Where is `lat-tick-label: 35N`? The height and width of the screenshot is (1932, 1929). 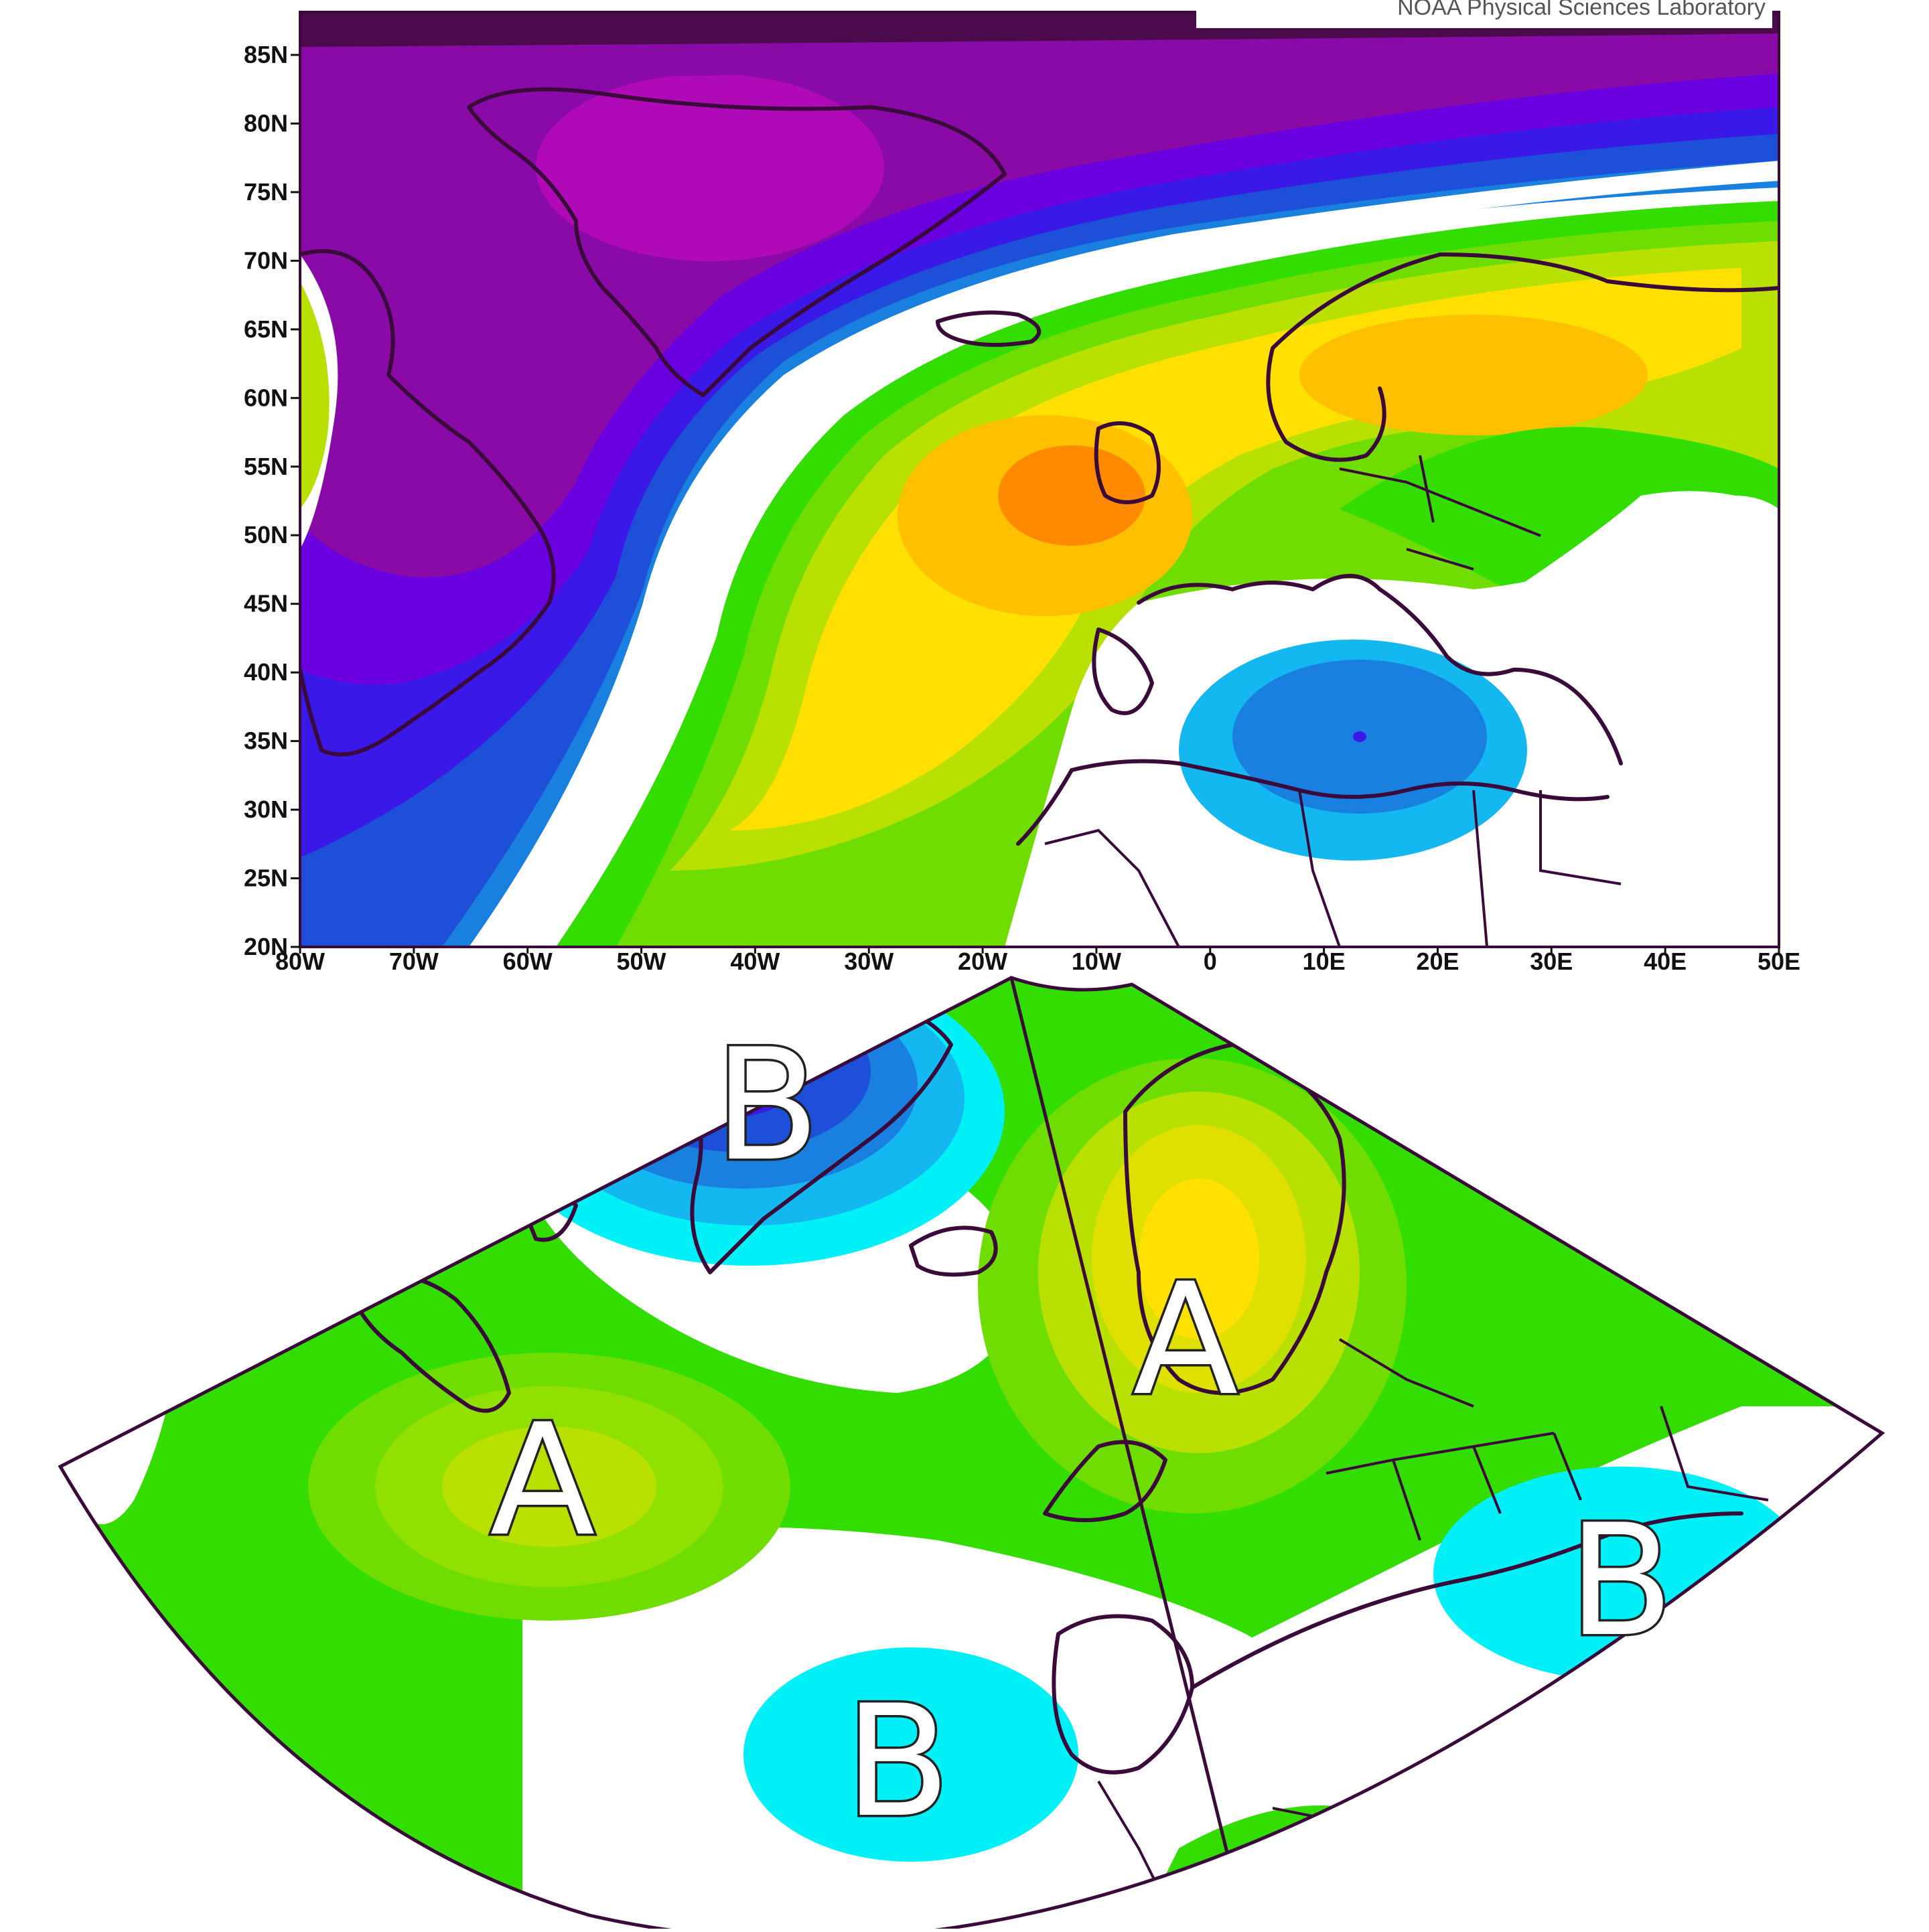
lat-tick-label: 35N is located at coordinates (266, 741).